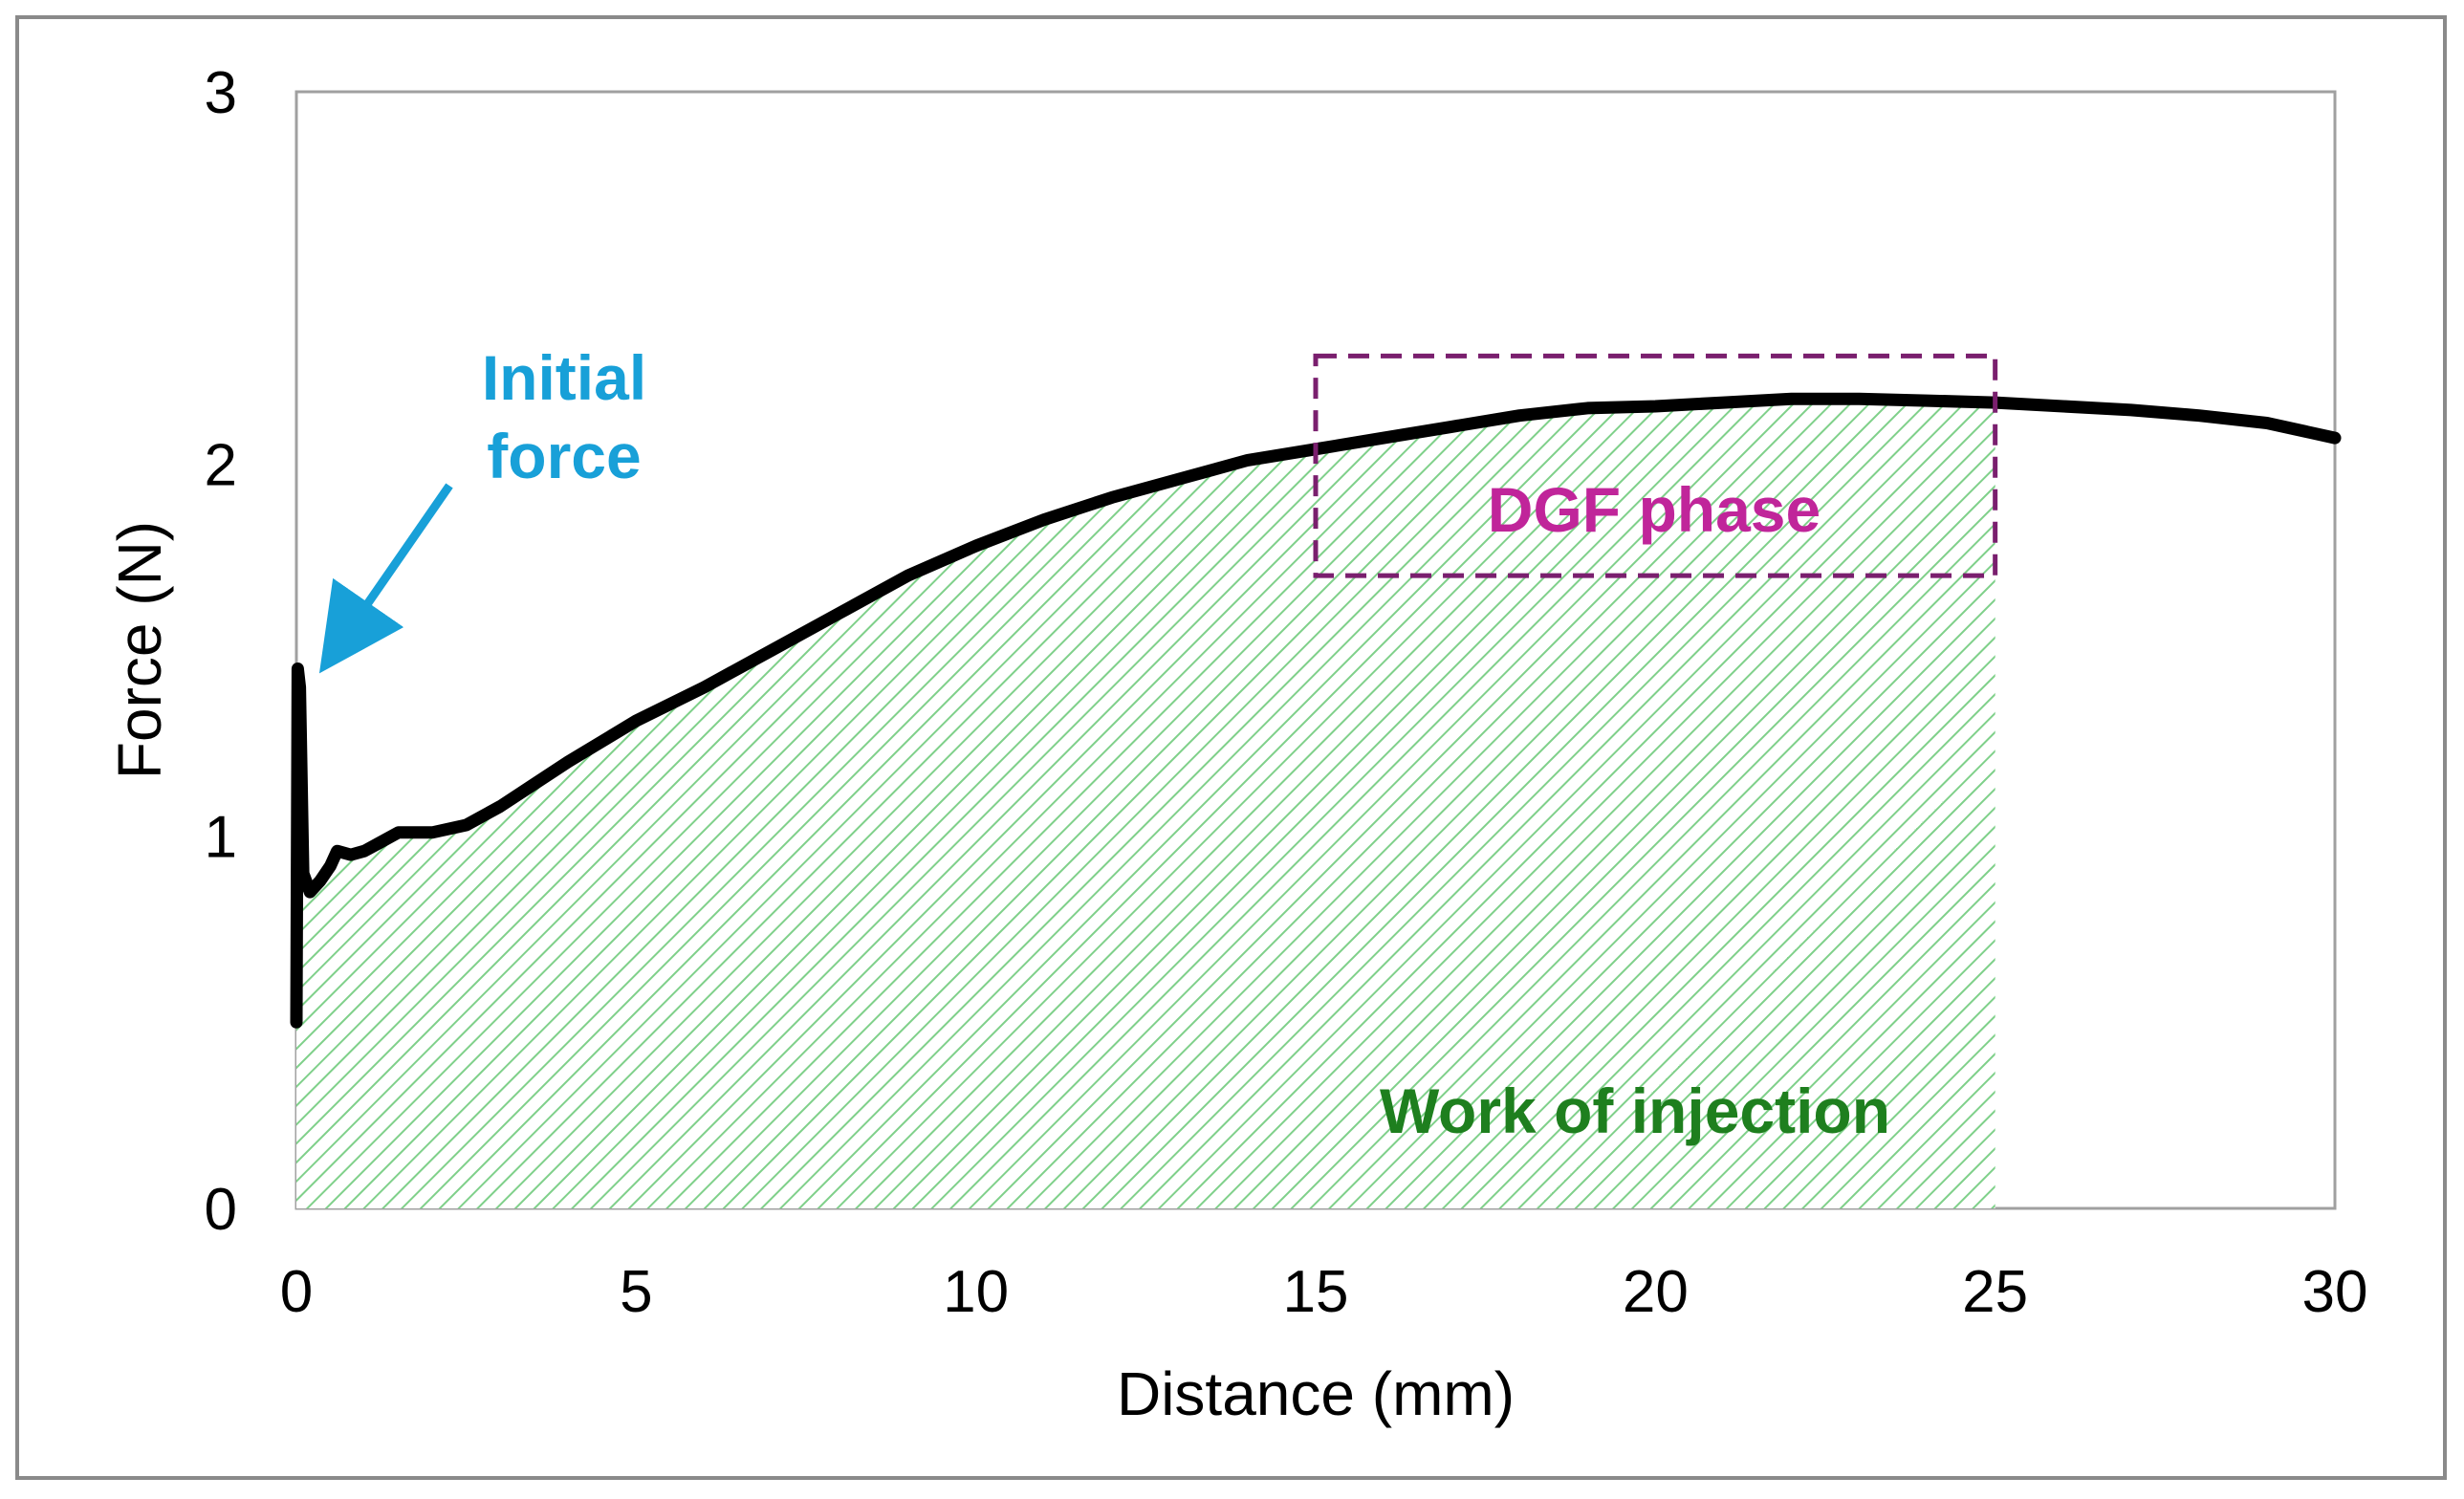 This screenshot has width=2464, height=1499. What do you see at coordinates (564, 377) in the screenshot?
I see `initial-force-label-line1: Initial` at bounding box center [564, 377].